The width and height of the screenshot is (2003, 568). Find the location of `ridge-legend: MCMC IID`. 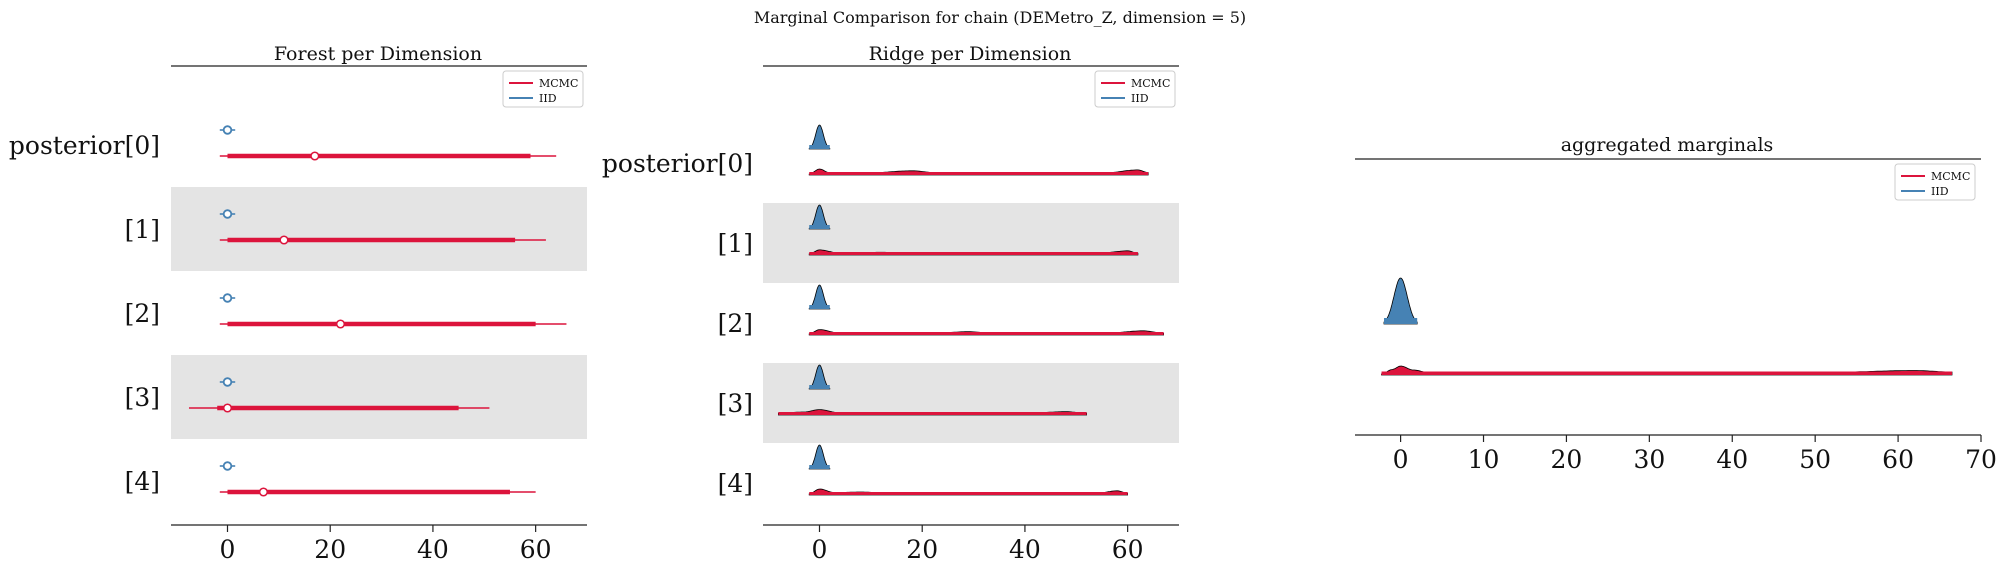

ridge-legend: MCMC IID is located at coordinates (1135, 89).